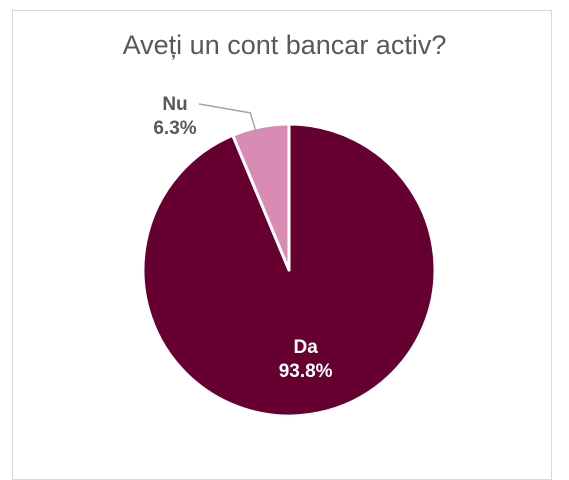  I want to click on slice-value-label-da: 93.8%, so click(306, 371).